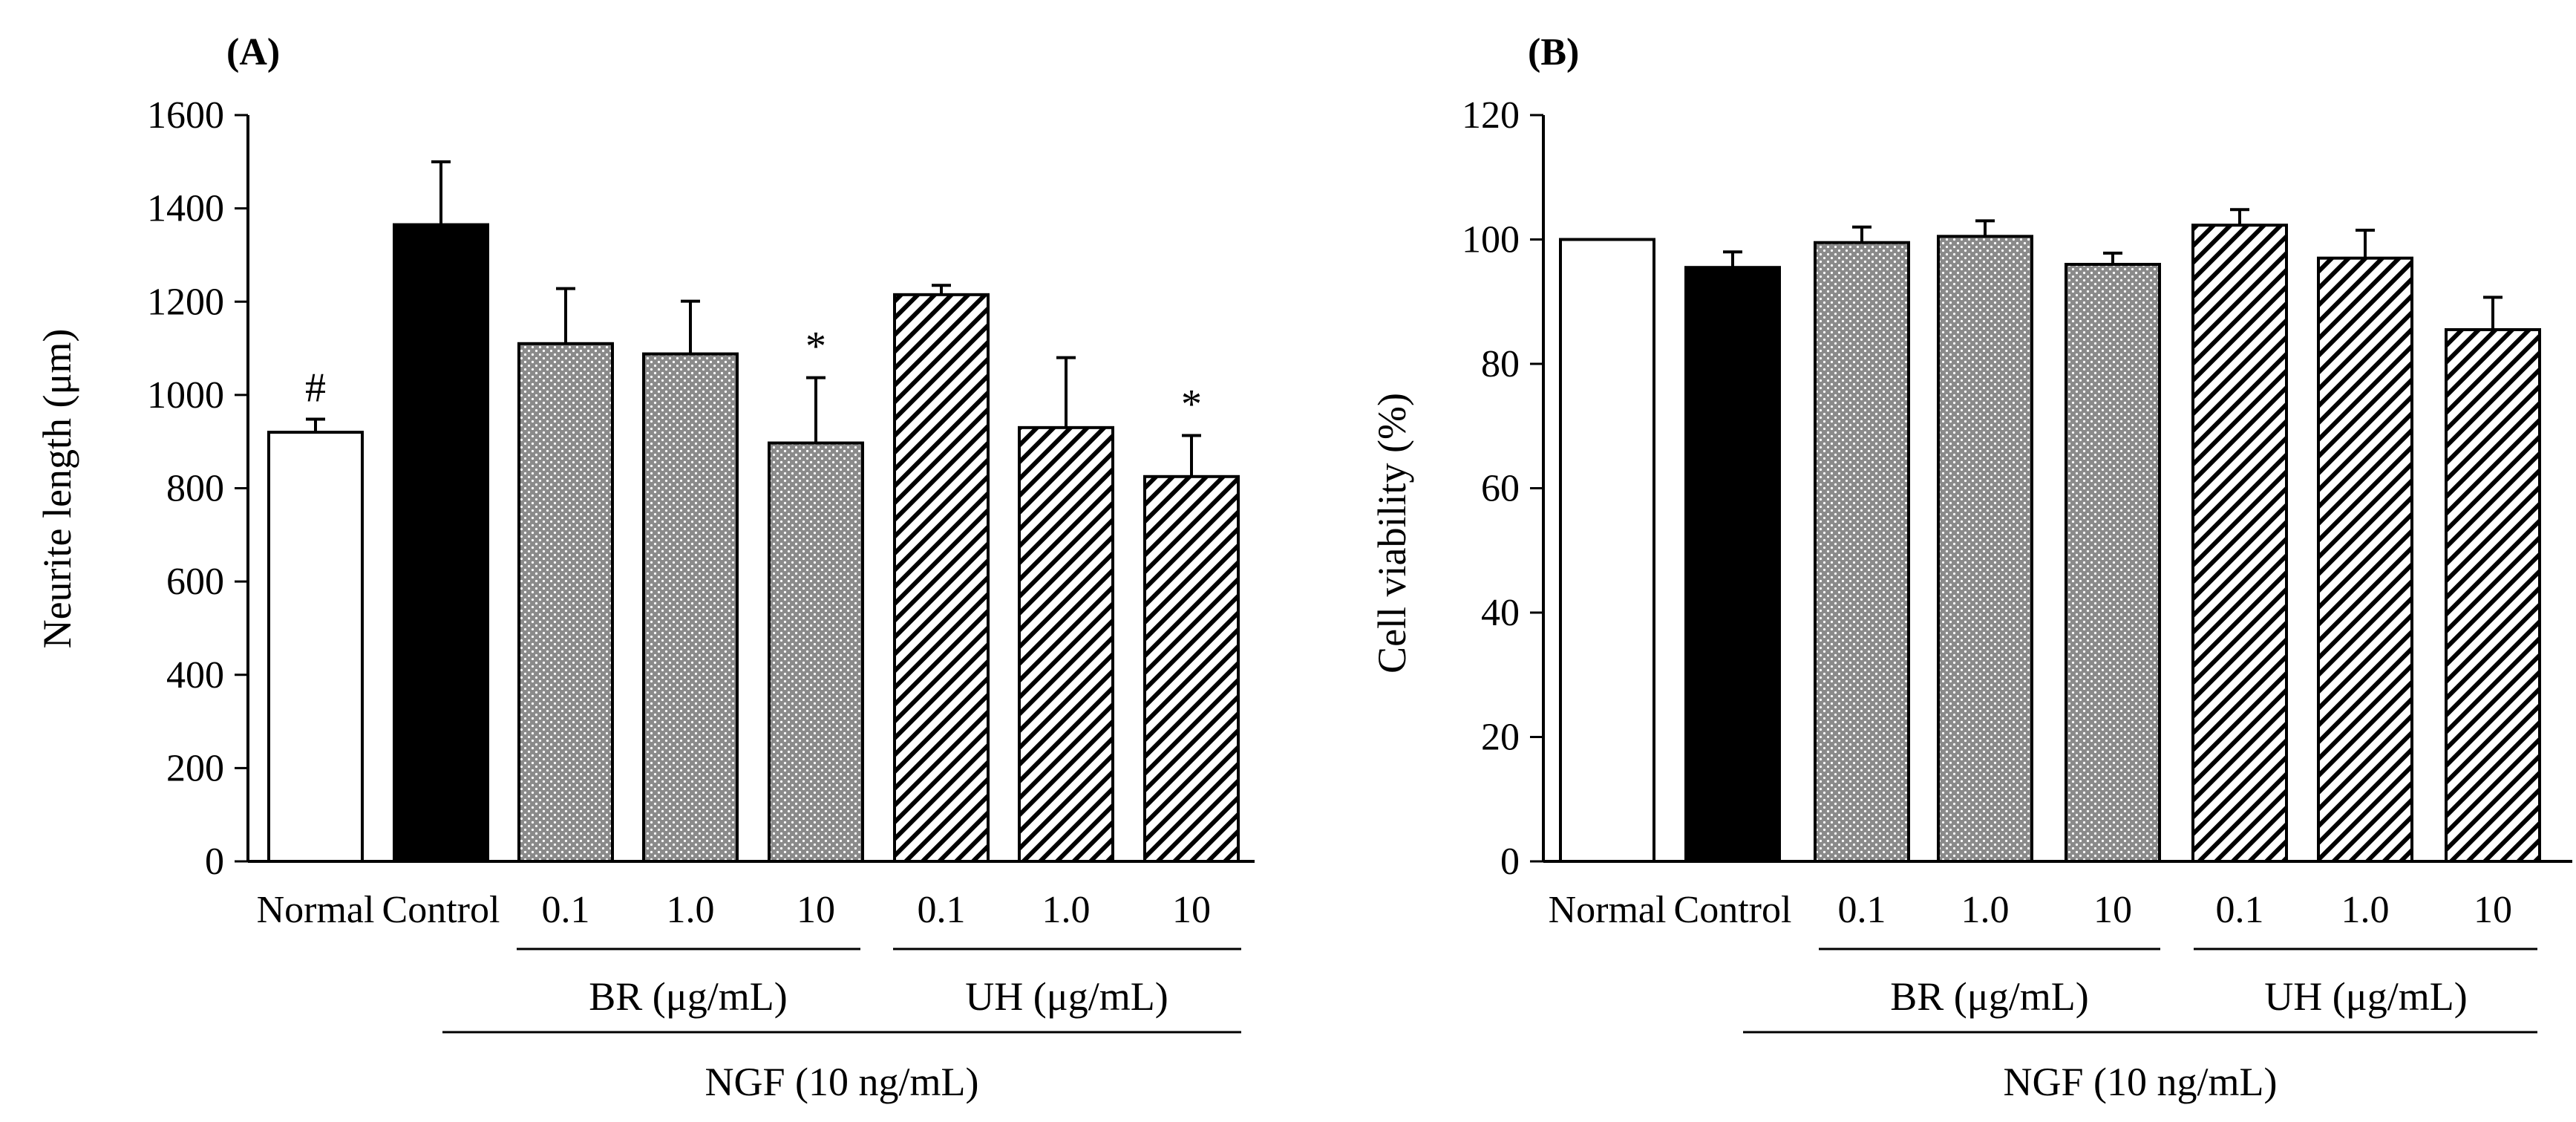  I want to click on y-tick-label: 200, so click(195, 768).